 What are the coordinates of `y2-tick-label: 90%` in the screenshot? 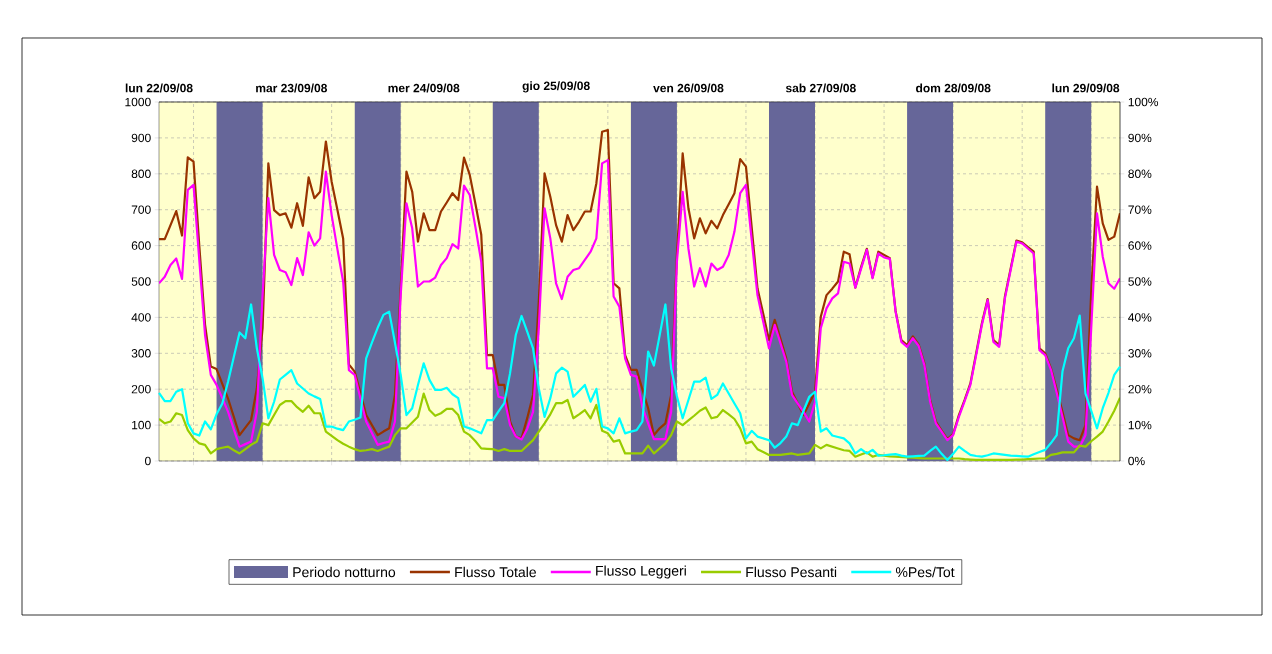 It's located at (1140, 138).